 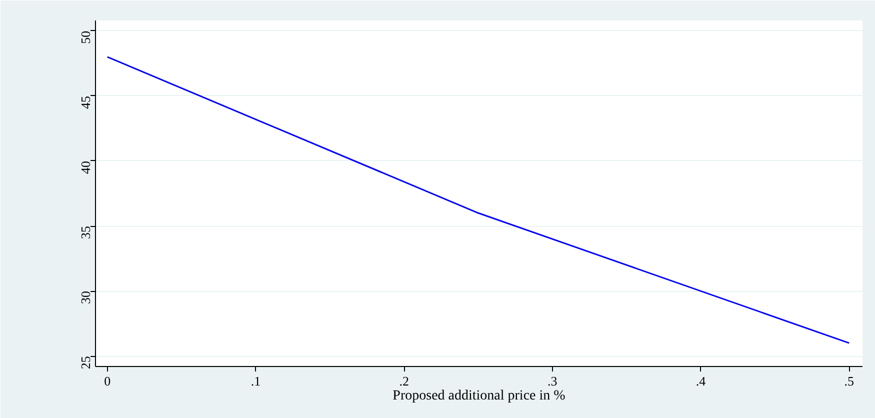 I want to click on y-tick-label: 35, so click(x=85, y=233).